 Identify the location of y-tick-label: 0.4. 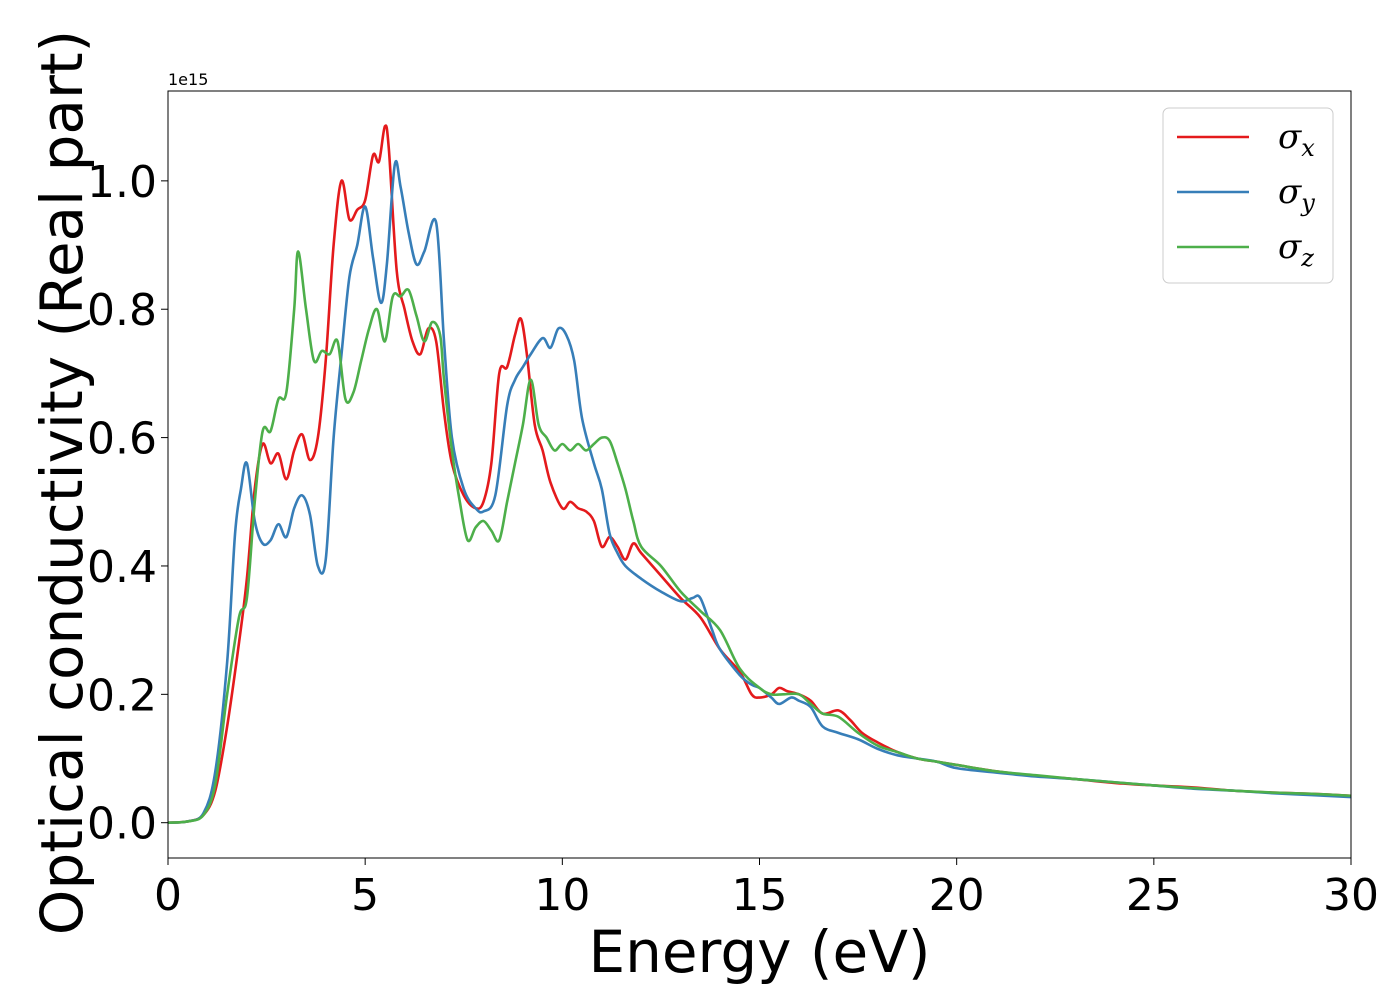
(122, 567).